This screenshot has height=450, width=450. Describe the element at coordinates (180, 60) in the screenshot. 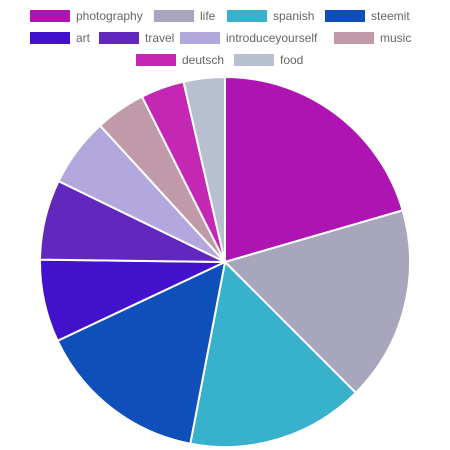

I see `legend-item-deutsch: deutsch` at that location.